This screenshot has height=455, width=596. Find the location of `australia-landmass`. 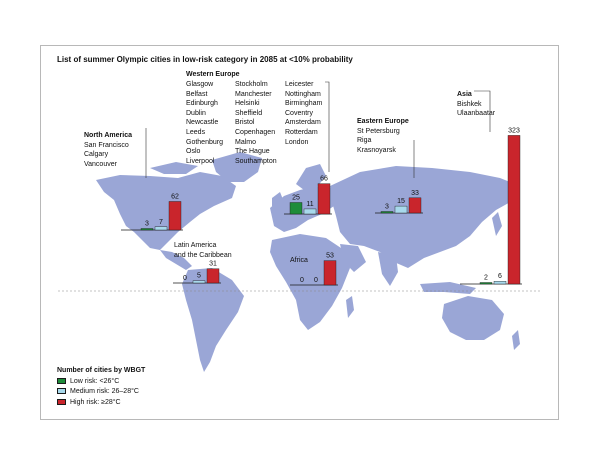

australia-landmass is located at coordinates (473, 318).